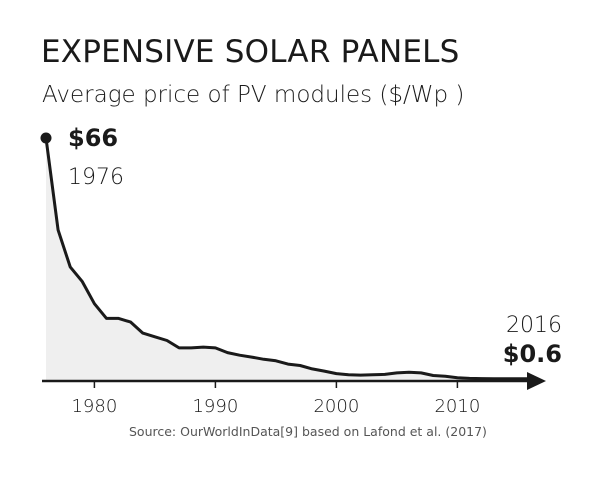  What do you see at coordinates (96, 177) in the screenshot?
I see `start-year-label: 1976` at bounding box center [96, 177].